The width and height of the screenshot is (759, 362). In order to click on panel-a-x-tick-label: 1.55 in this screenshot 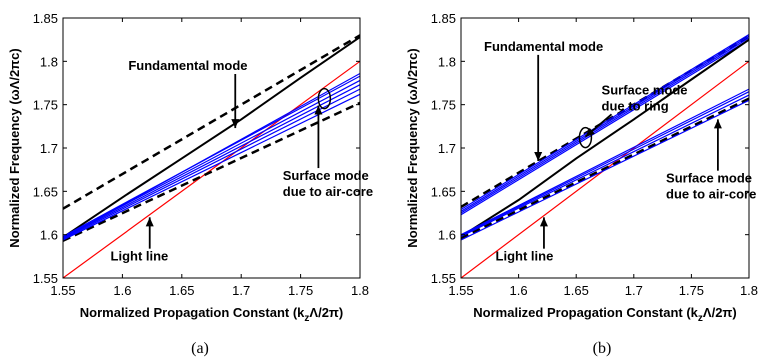, I will do `click(62, 290)`.